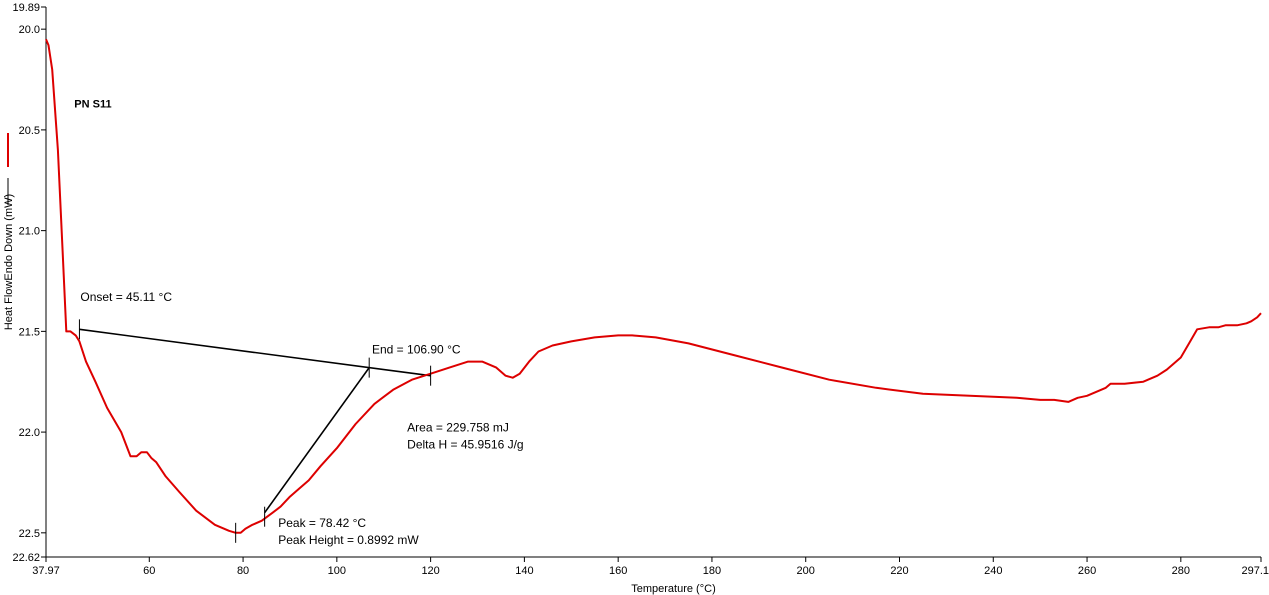  Describe the element at coordinates (126, 297) in the screenshot. I see `annotation-onset: Onset = 45.11 °C` at that location.